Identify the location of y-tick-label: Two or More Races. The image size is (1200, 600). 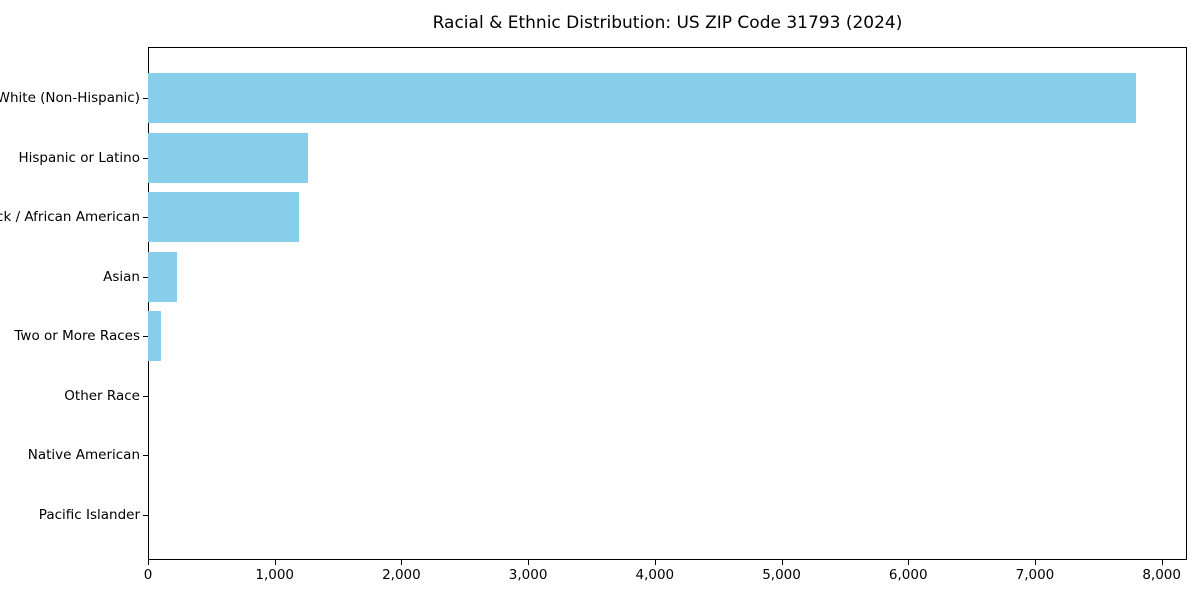
(77, 336).